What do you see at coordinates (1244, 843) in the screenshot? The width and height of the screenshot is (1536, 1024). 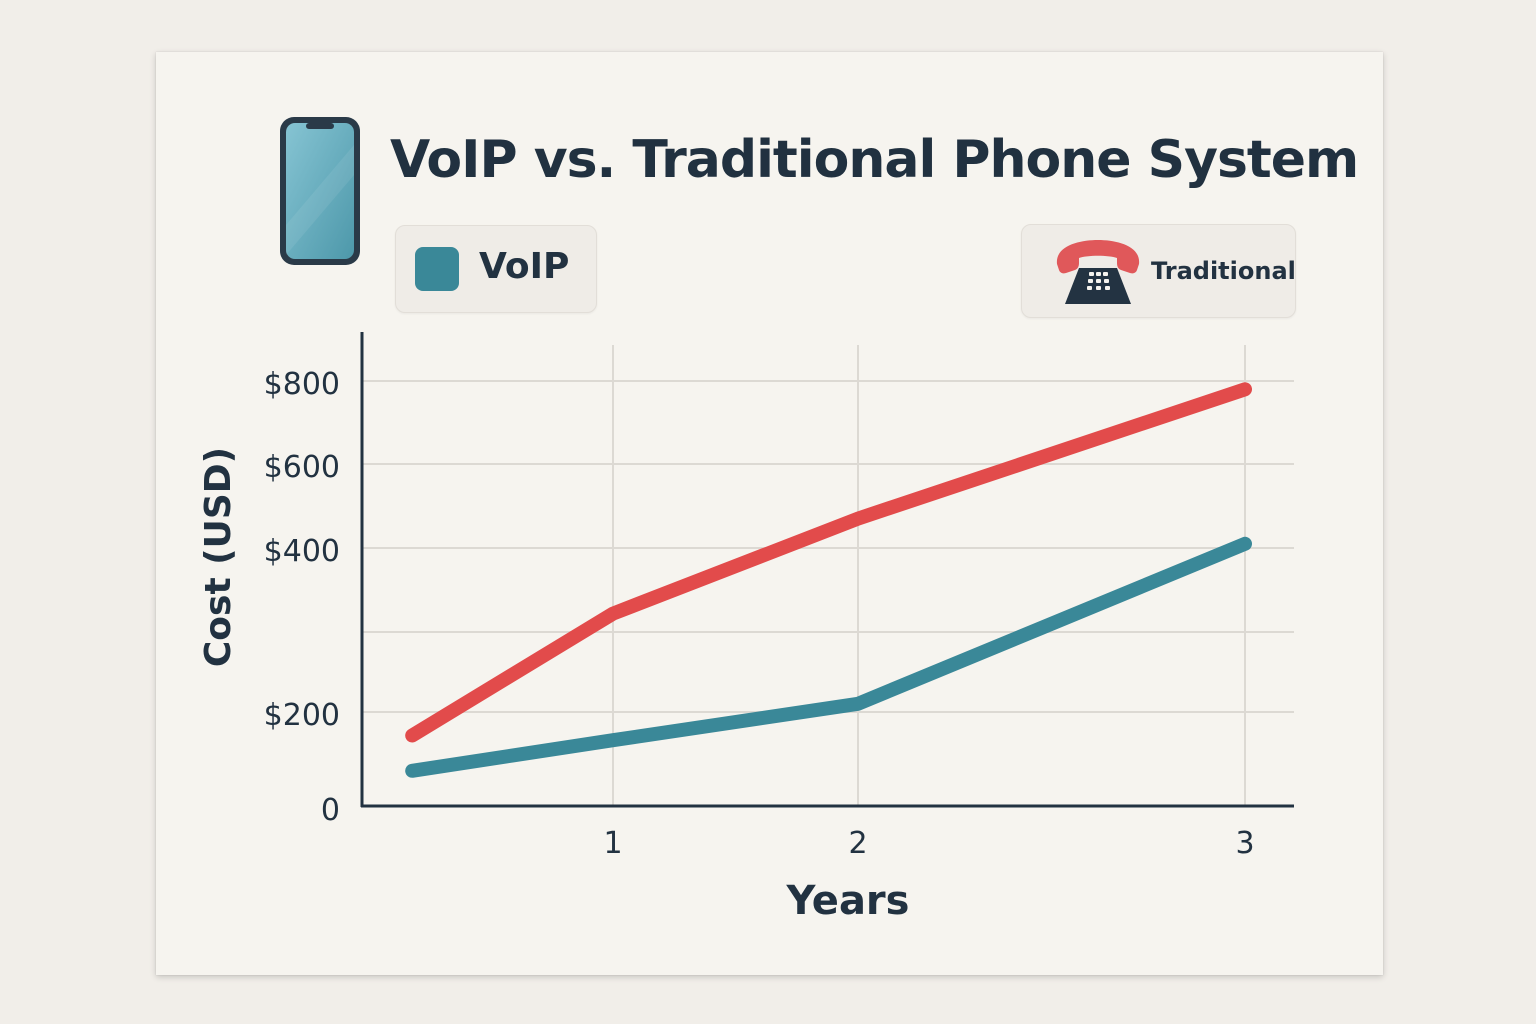 I see `x-tick-label: 3` at bounding box center [1244, 843].